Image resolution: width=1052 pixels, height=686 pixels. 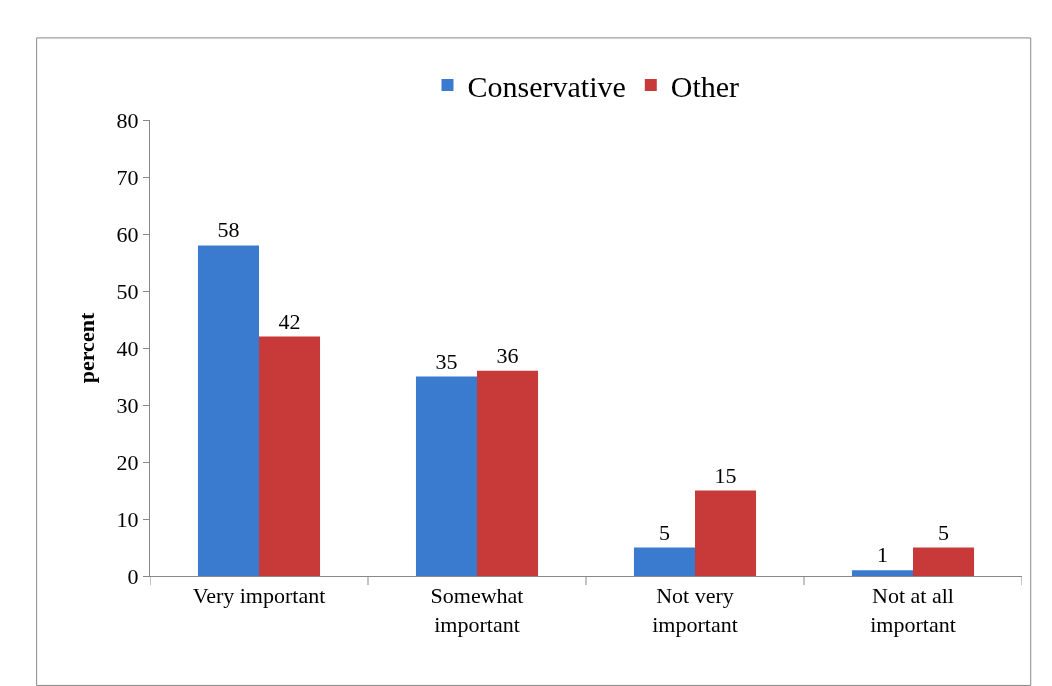 I want to click on data-label: 36, so click(x=507, y=355).